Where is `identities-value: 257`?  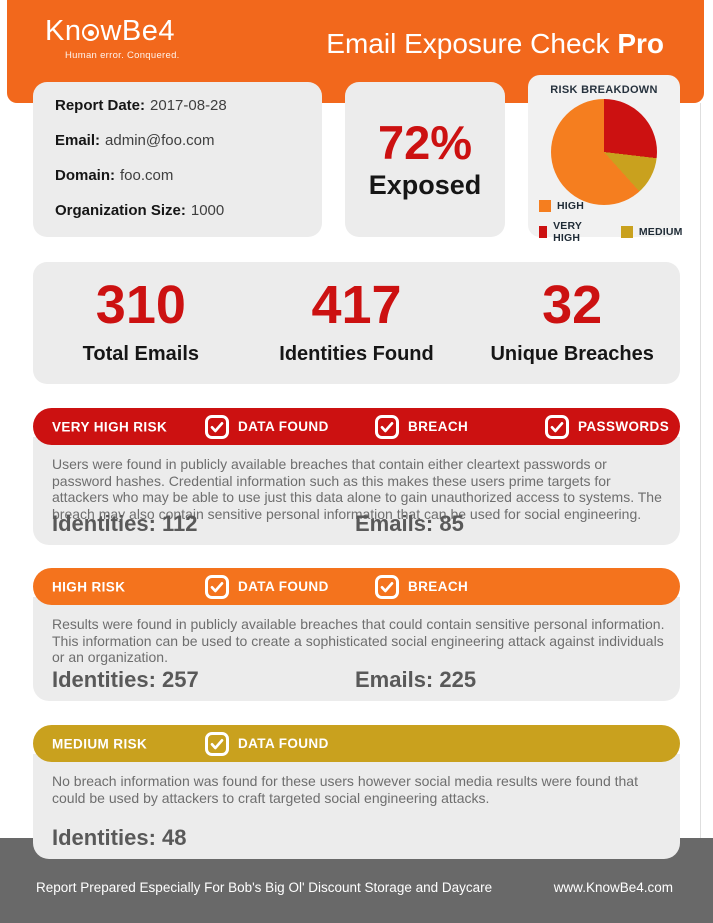
identities-value: 257 is located at coordinates (180, 679).